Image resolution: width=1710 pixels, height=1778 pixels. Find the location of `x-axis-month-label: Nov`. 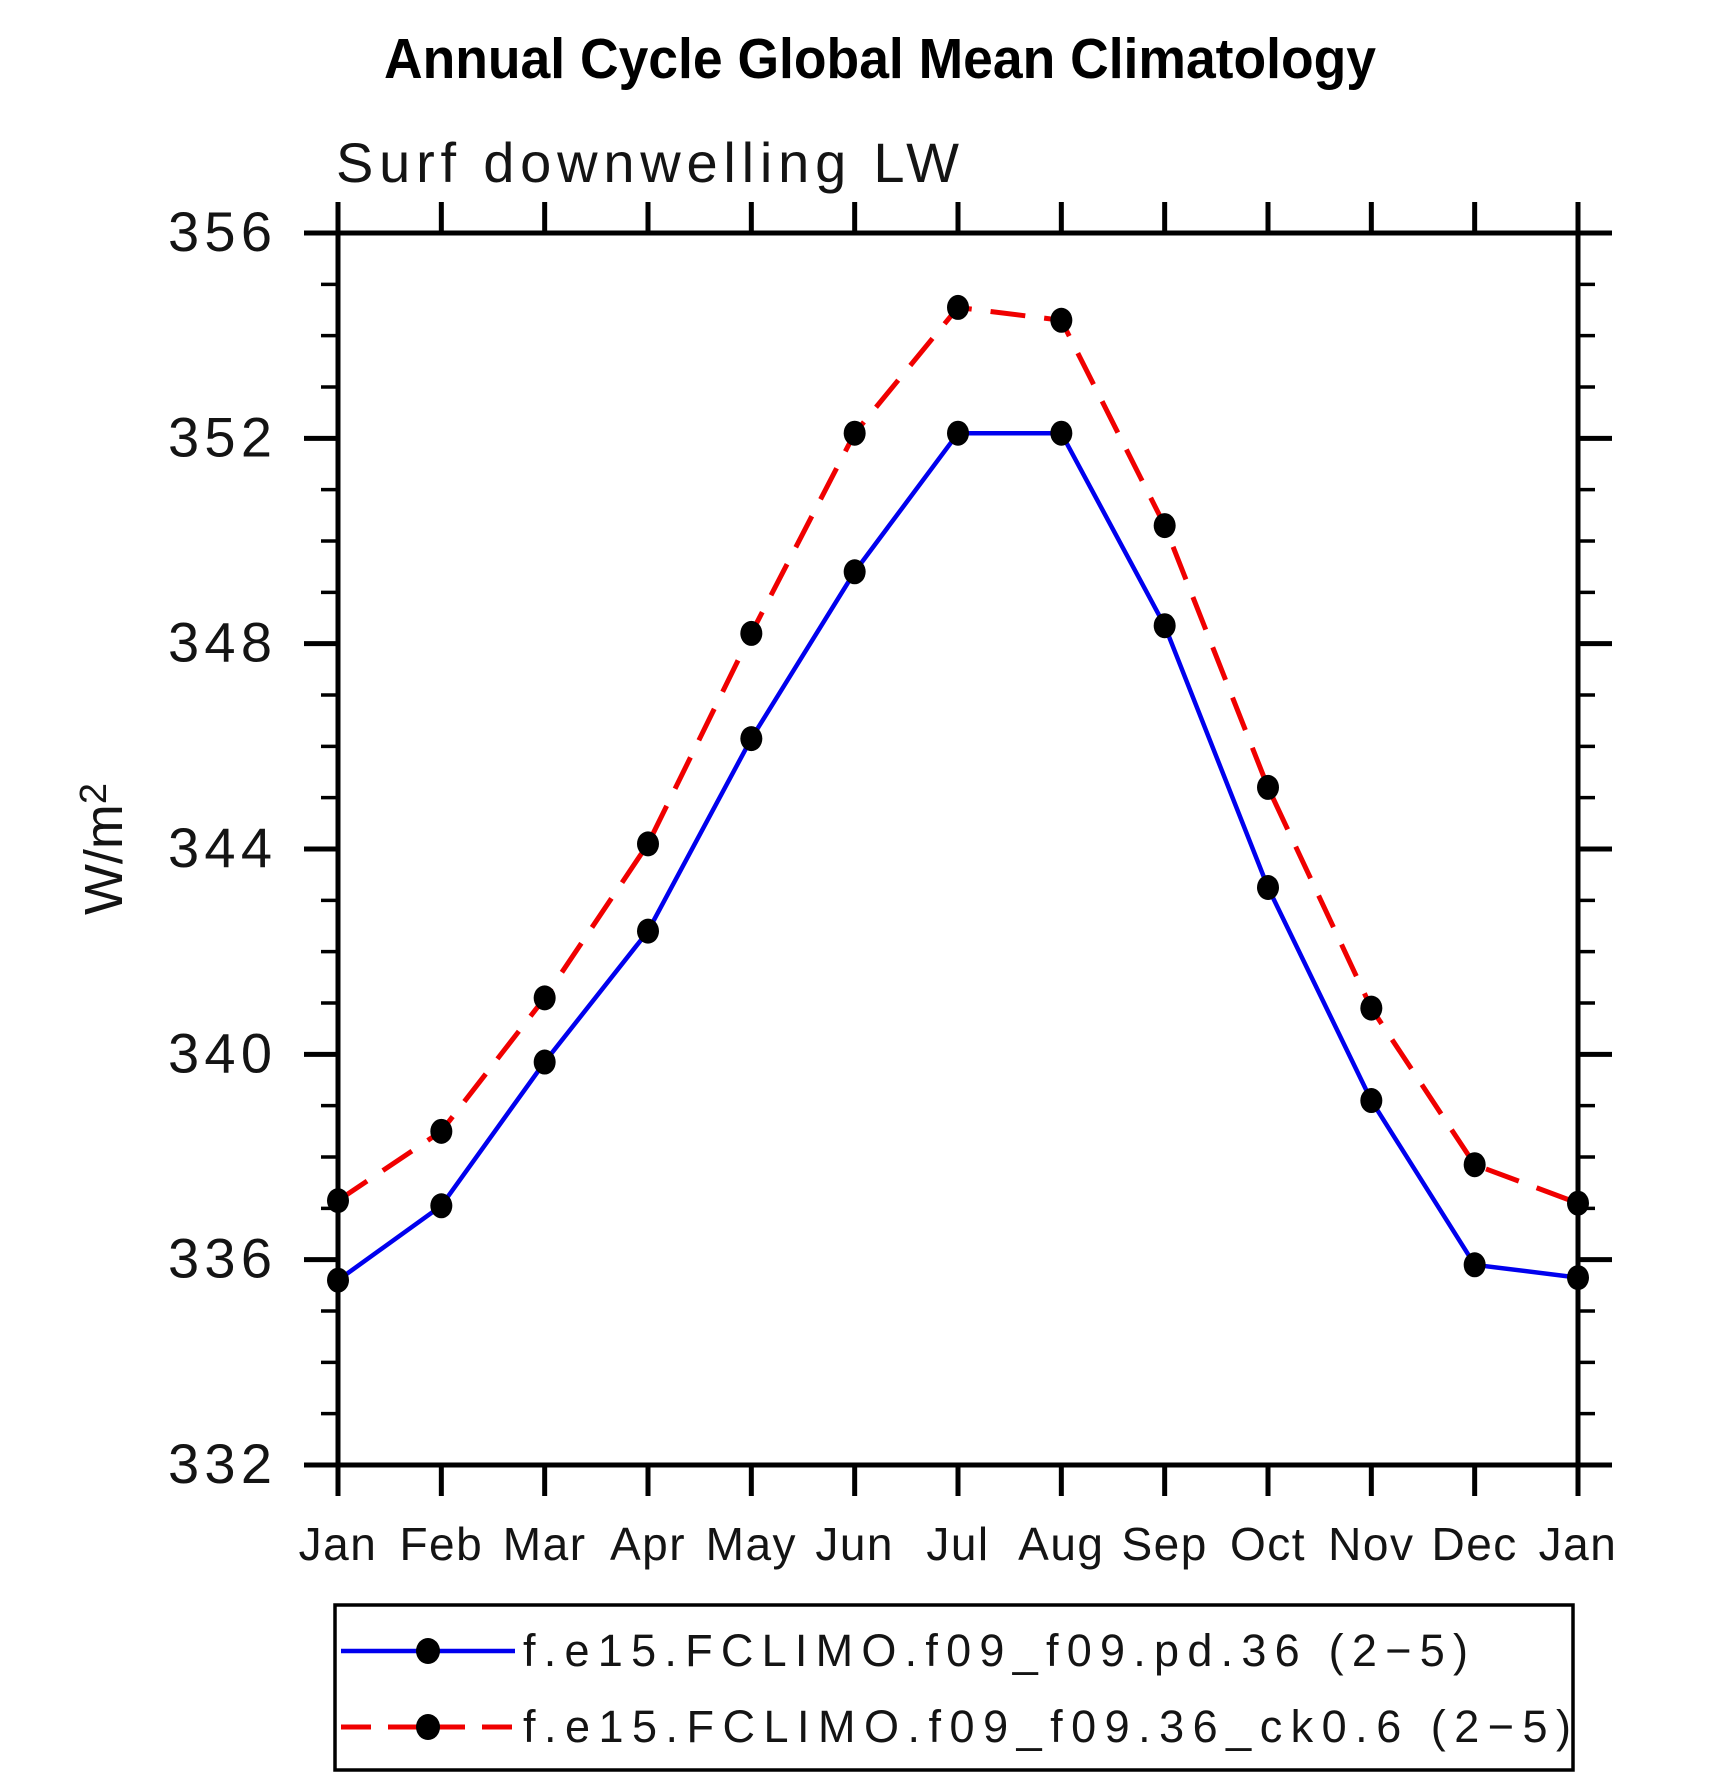

x-axis-month-label: Nov is located at coordinates (1371, 1544).